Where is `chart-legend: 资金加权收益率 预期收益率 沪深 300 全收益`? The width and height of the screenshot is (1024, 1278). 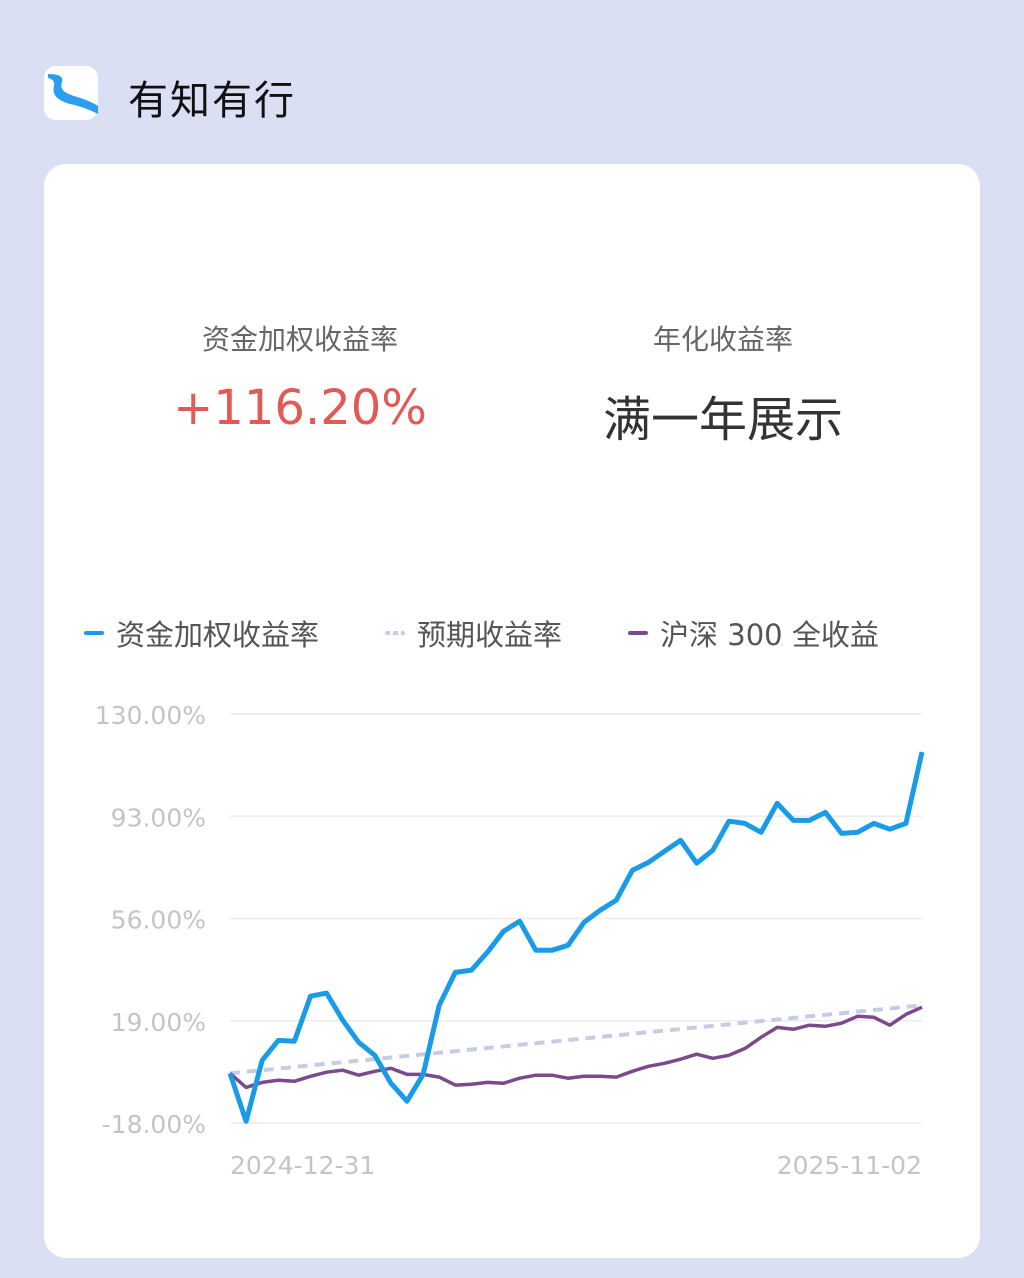
chart-legend: 资金加权收益率 预期收益率 沪深 300 全收益 is located at coordinates (514, 633).